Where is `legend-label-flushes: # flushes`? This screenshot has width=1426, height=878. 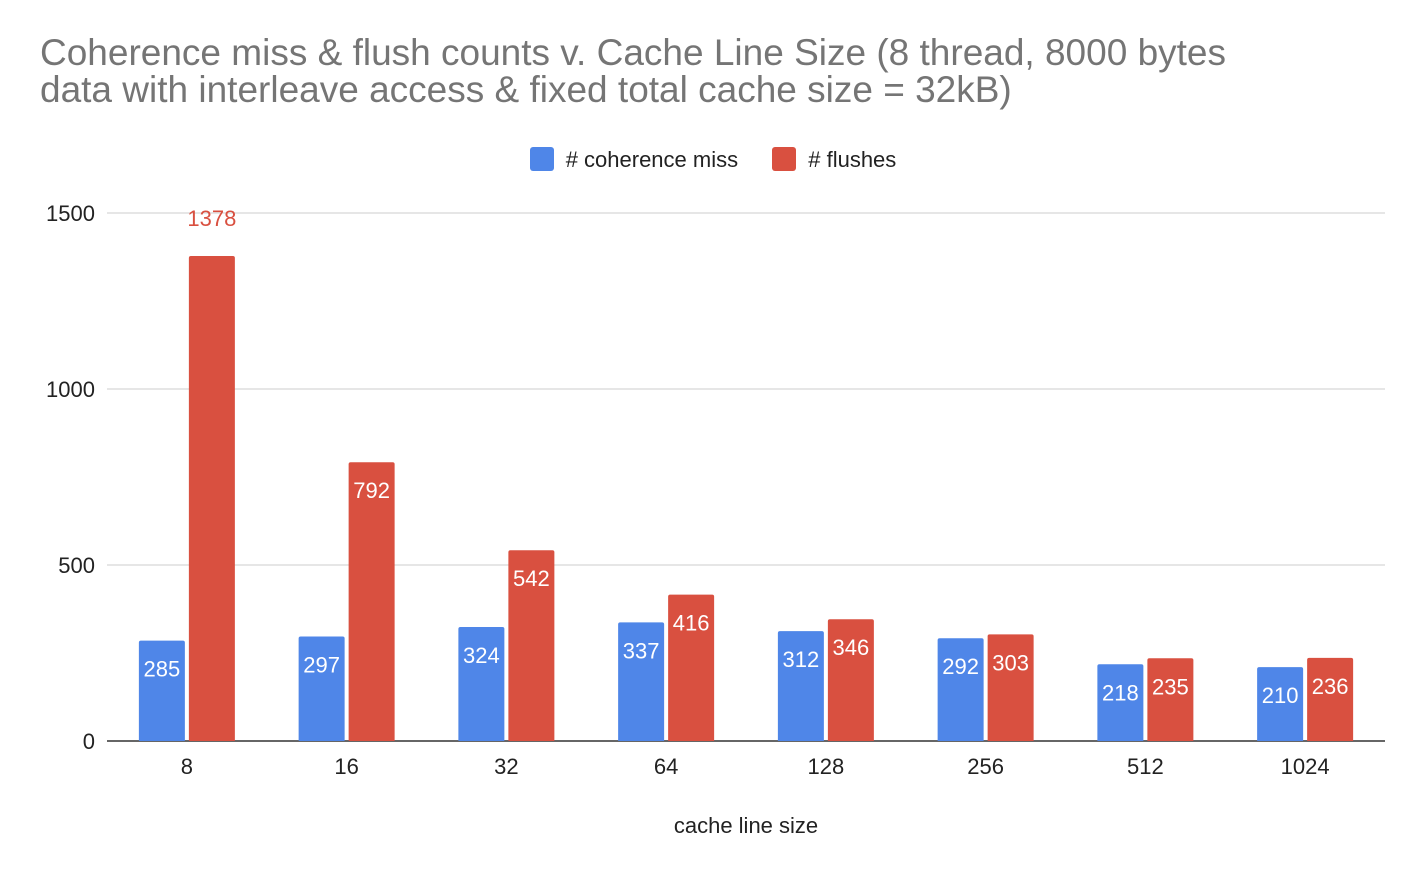
legend-label-flushes: # flushes is located at coordinates (852, 160).